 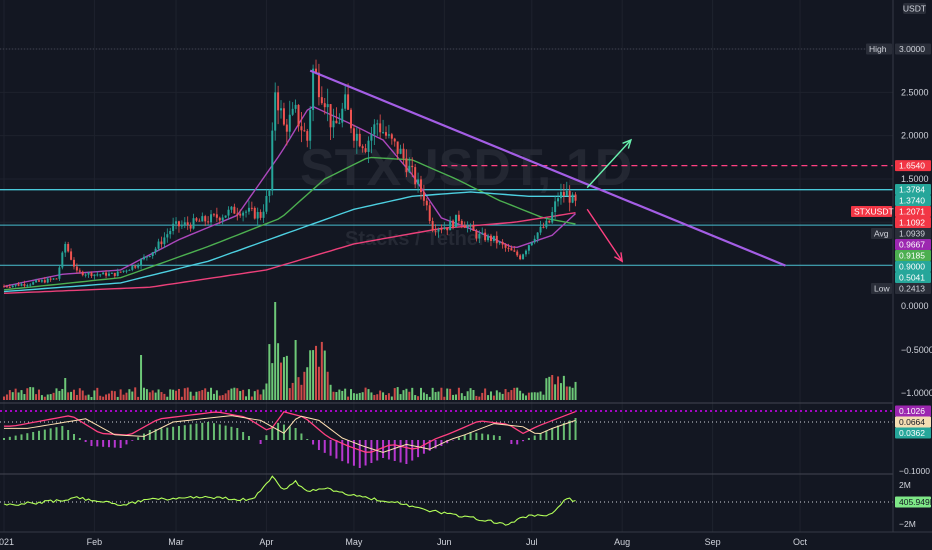 I want to click on volume-pane, so click(x=290, y=351).